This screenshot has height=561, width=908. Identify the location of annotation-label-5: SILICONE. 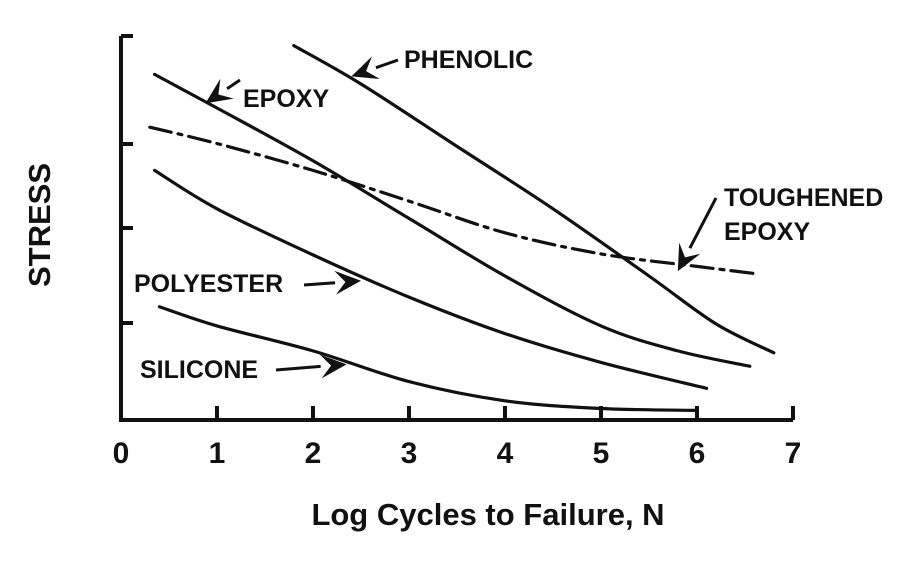
(199, 370).